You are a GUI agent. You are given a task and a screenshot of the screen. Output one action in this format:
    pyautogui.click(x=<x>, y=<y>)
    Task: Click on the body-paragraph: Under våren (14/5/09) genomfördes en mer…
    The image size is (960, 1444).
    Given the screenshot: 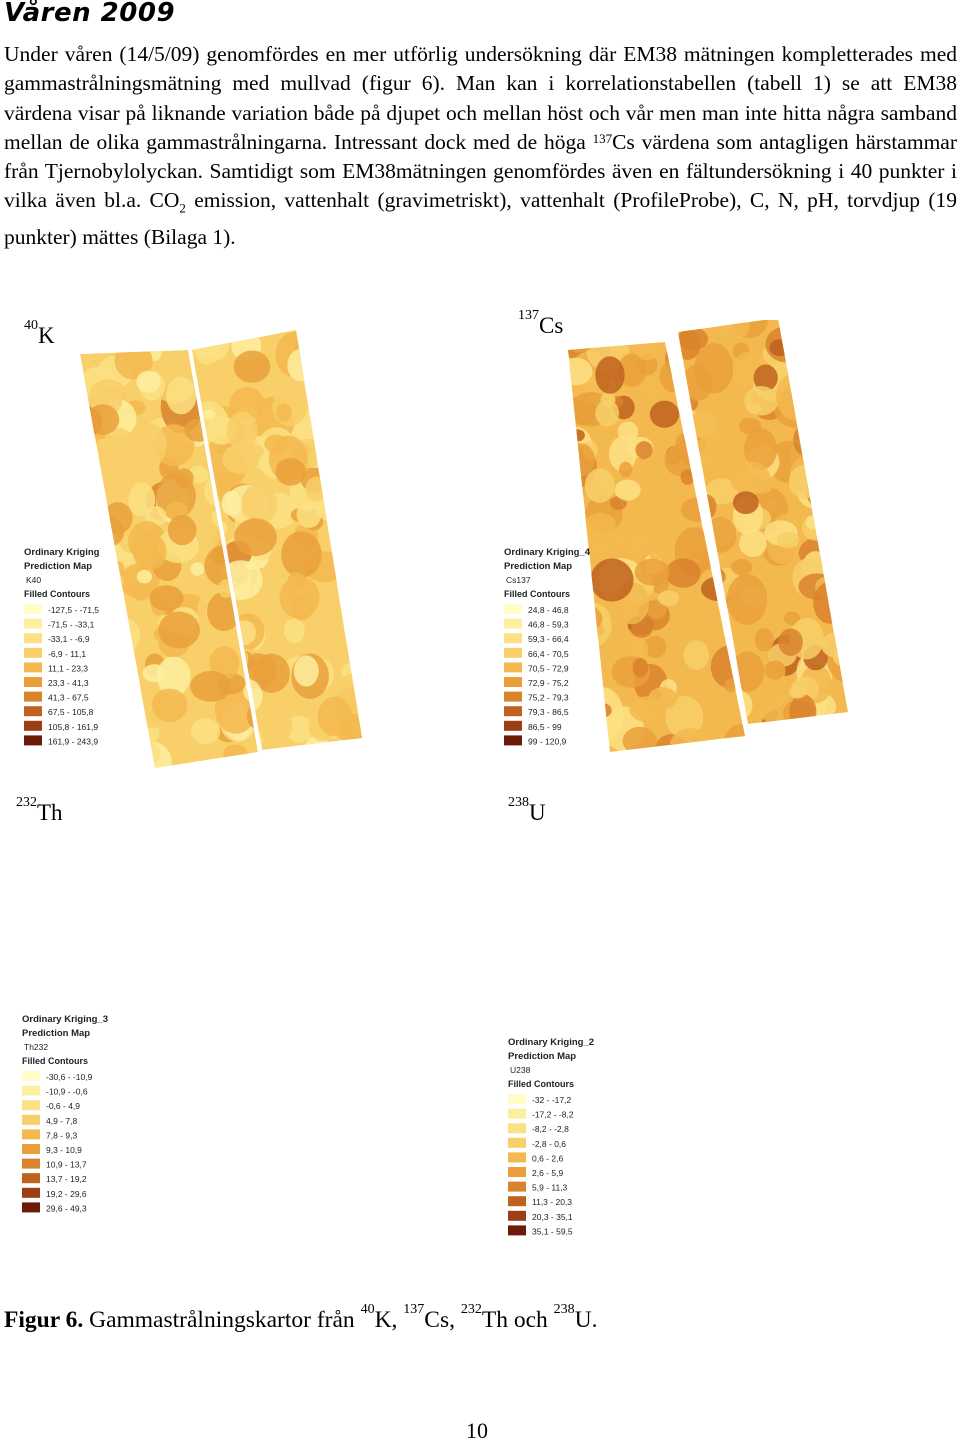 What is the action you would take?
    pyautogui.click(x=480, y=146)
    